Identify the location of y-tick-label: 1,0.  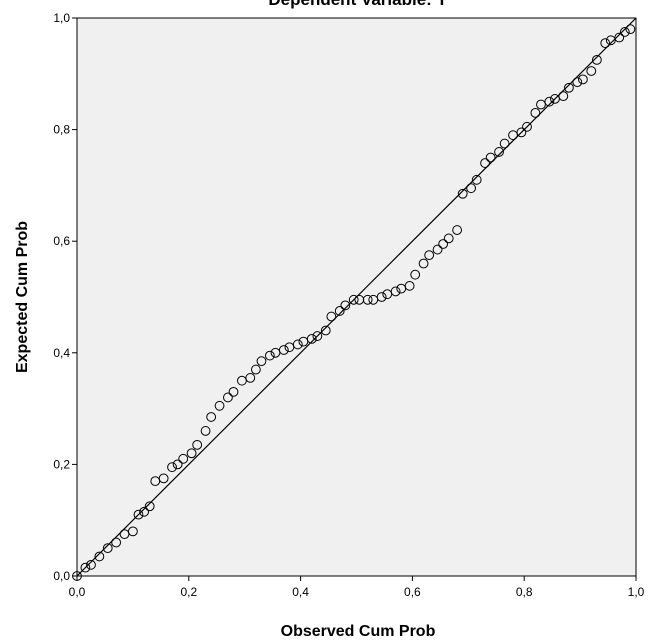
(61, 18).